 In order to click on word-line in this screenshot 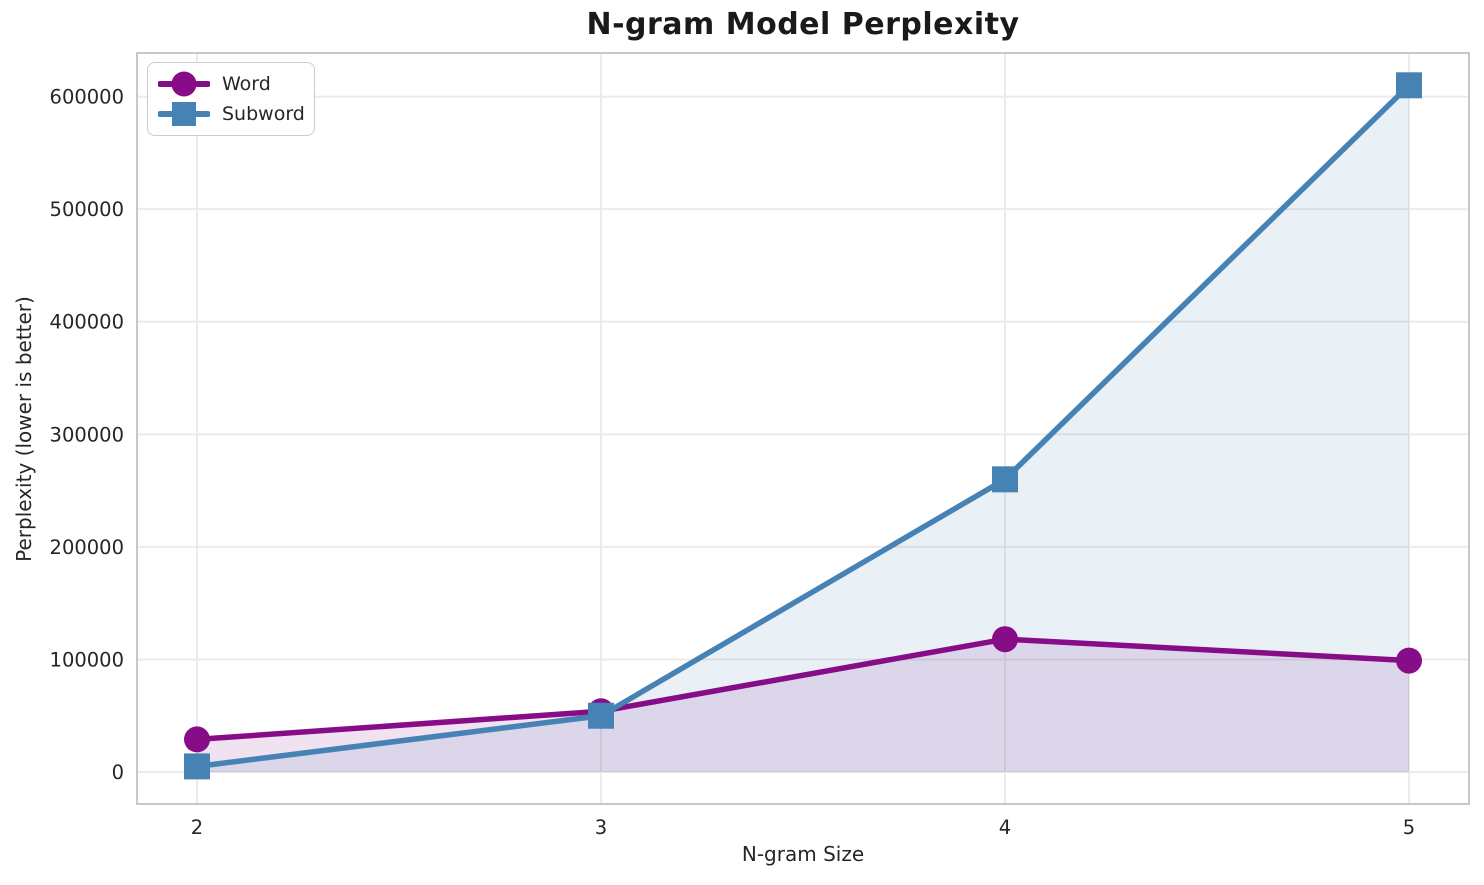, I will do `click(803, 689)`.